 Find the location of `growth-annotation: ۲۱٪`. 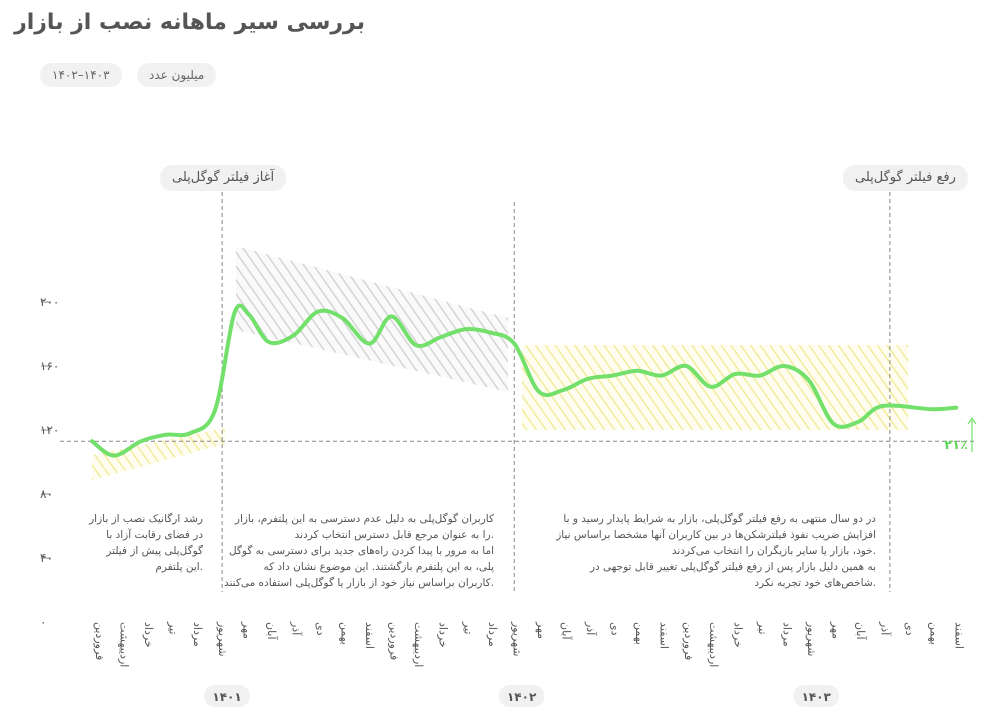

growth-annotation: ۲۱٪ is located at coordinates (960, 434).